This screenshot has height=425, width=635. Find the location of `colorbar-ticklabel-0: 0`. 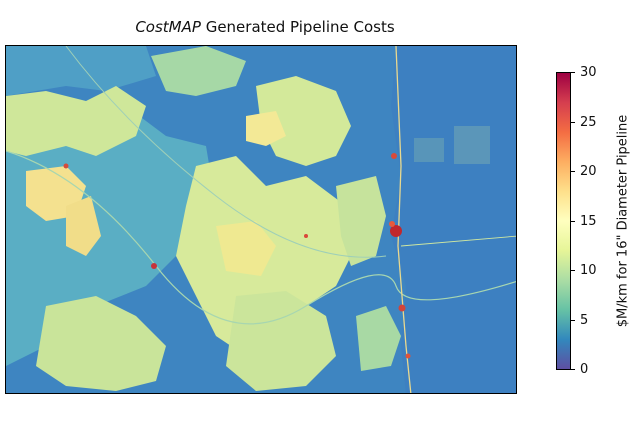

colorbar-ticklabel-0: 0 is located at coordinates (584, 369).